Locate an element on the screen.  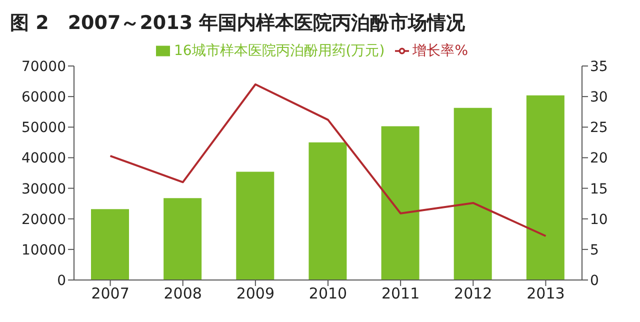
x-tick-label: 2010 is located at coordinates (328, 293).